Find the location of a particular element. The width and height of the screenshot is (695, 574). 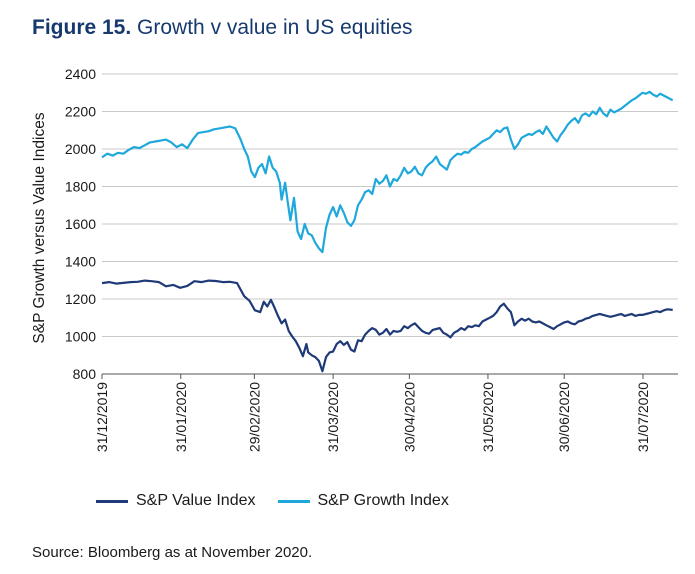

y-tick-label: 2000 is located at coordinates (80, 149).